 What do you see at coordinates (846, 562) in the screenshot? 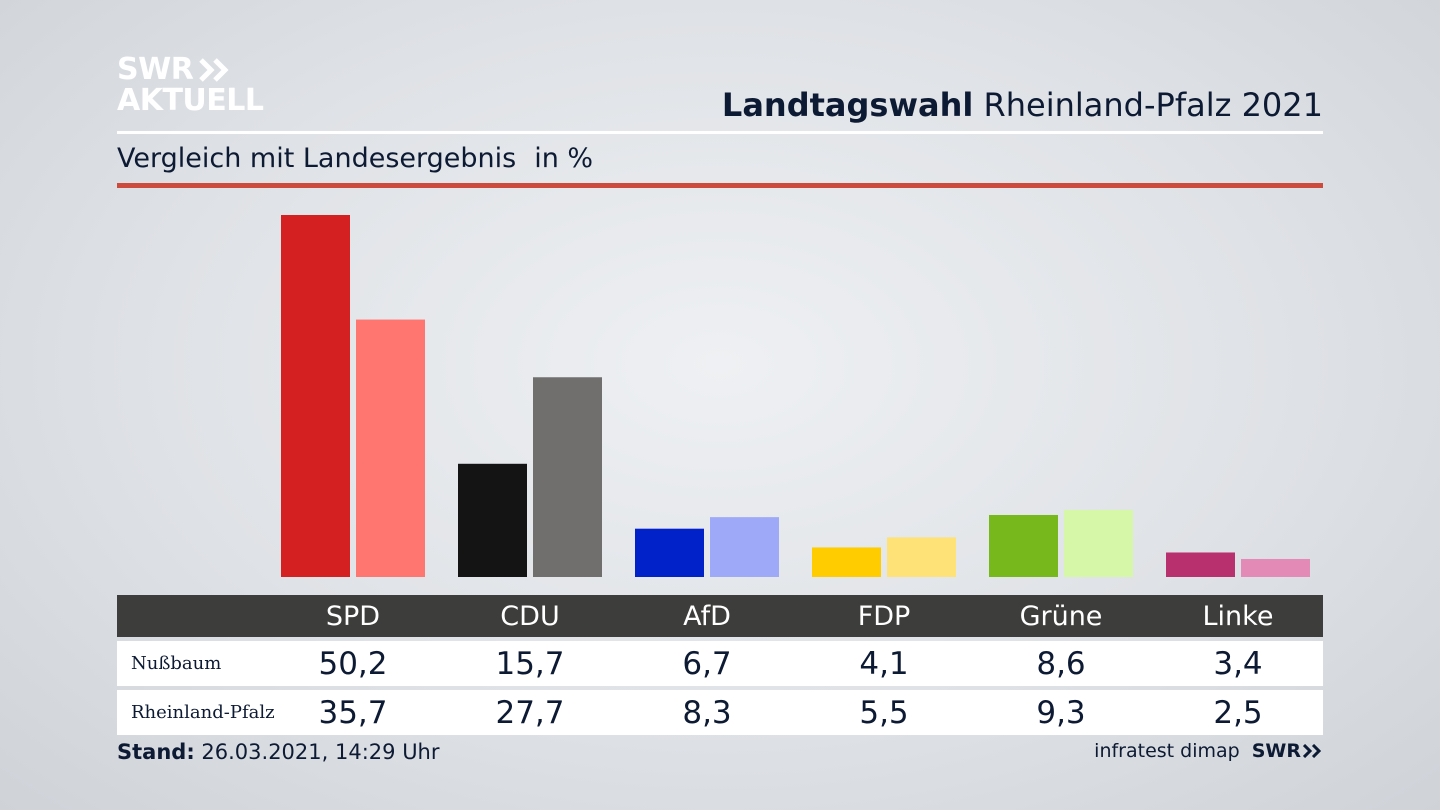
I see `bar-fdp-nussbaum` at bounding box center [846, 562].